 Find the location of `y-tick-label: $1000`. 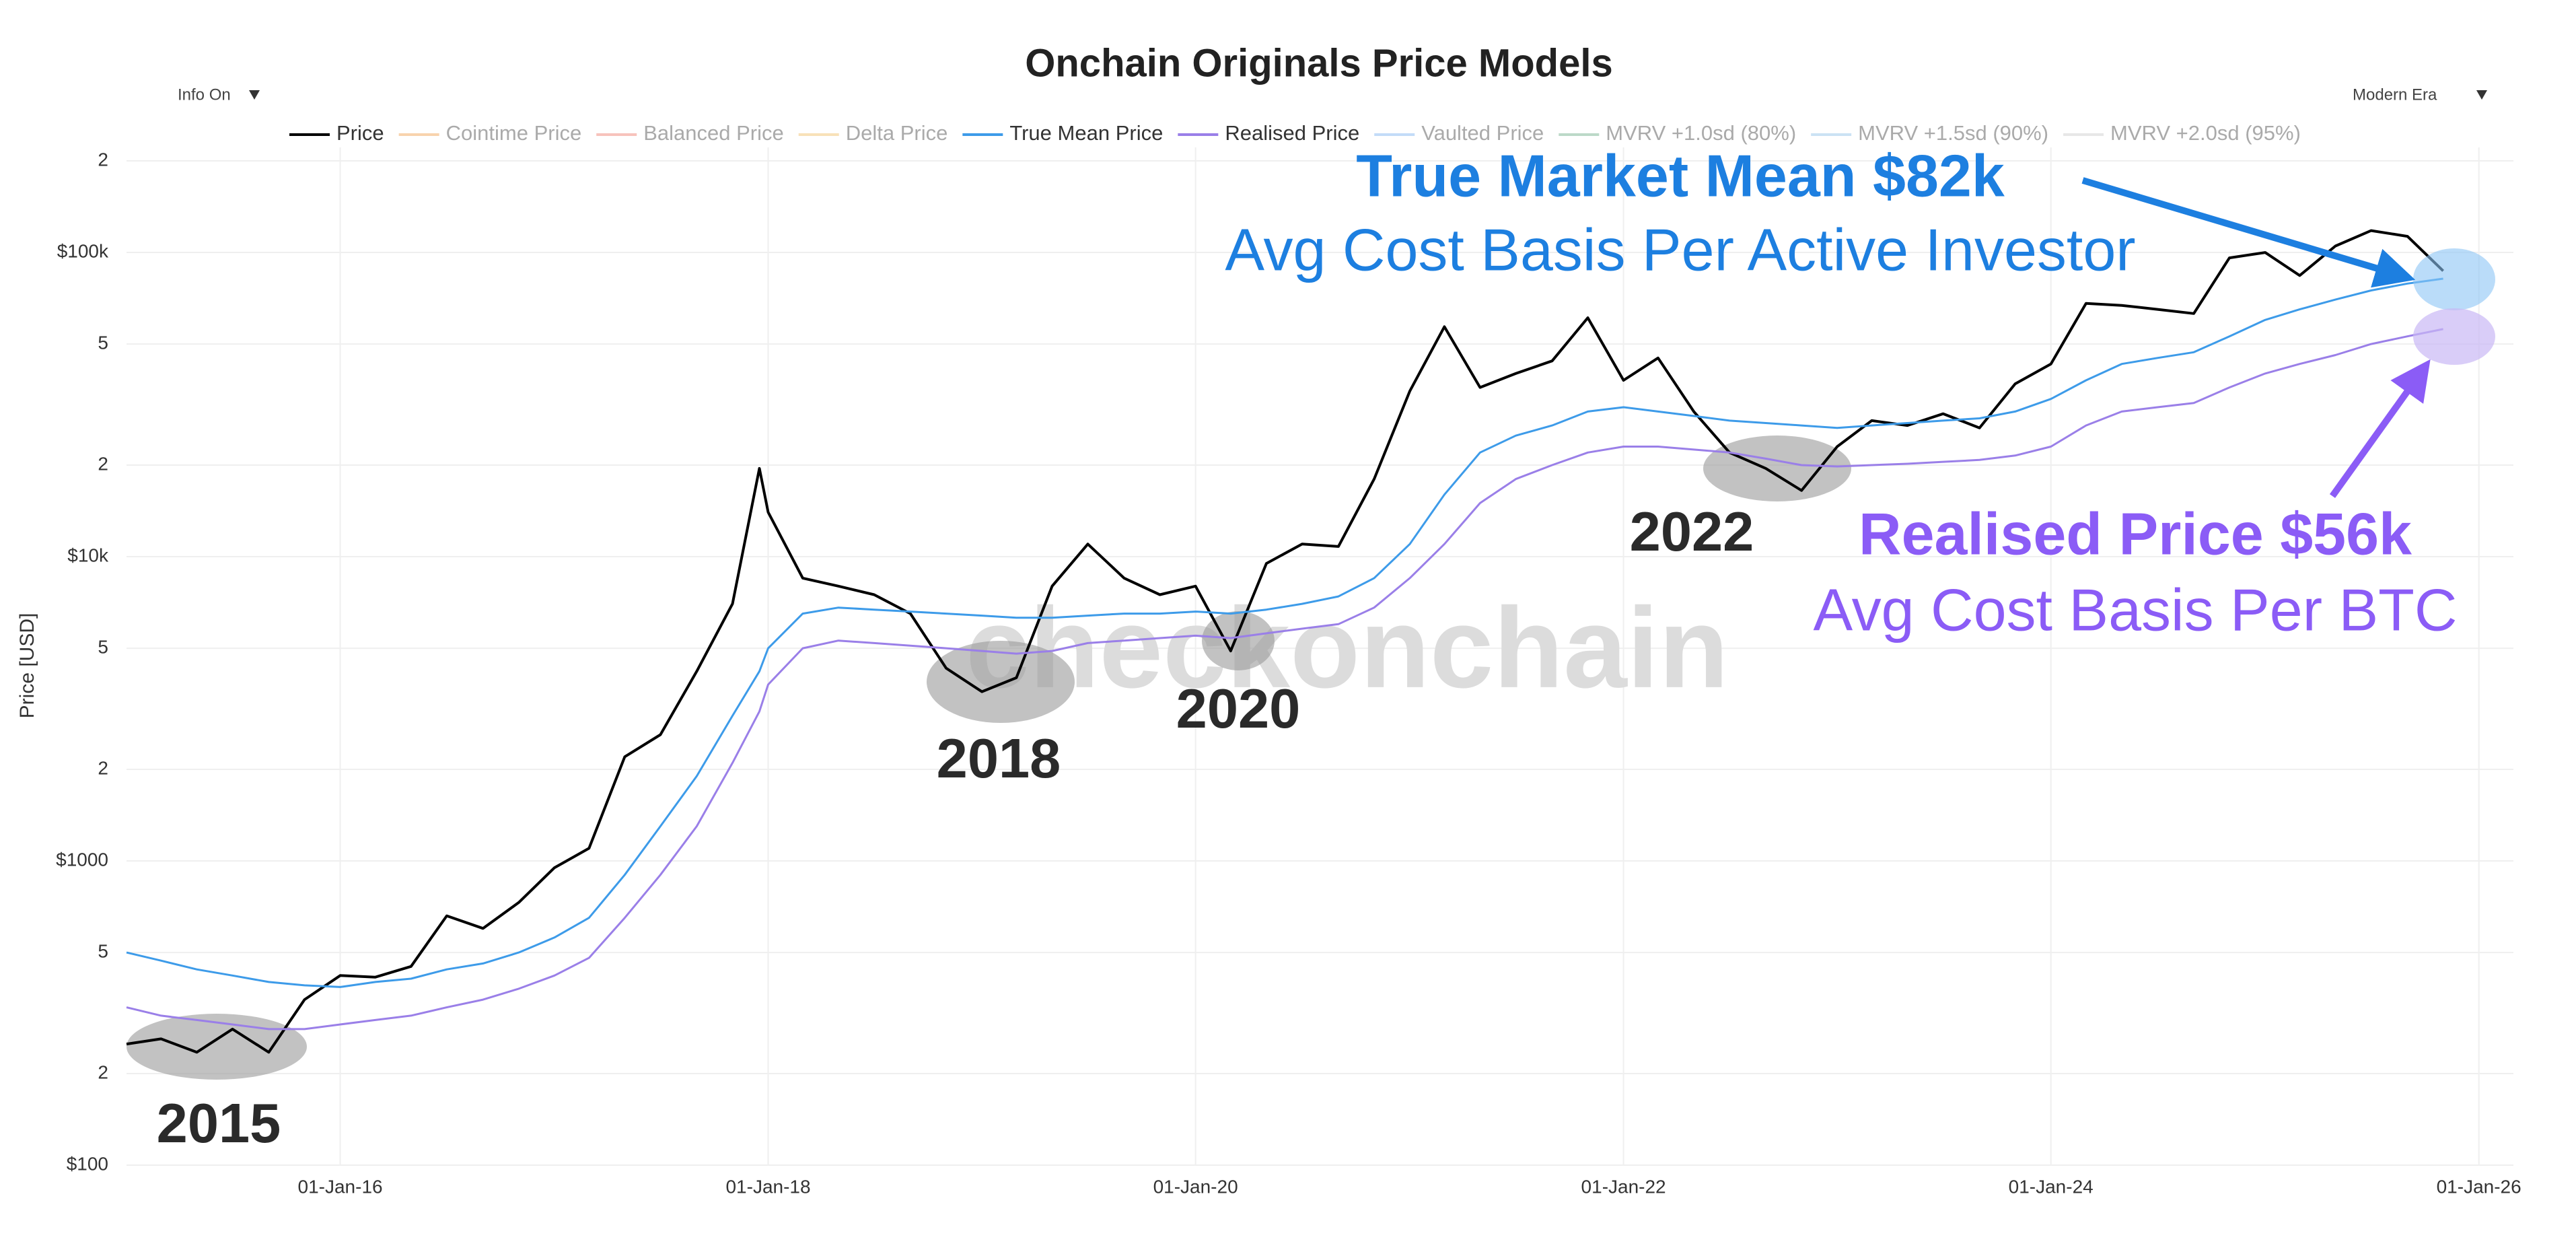

y-tick-label: $1000 is located at coordinates (82, 859).